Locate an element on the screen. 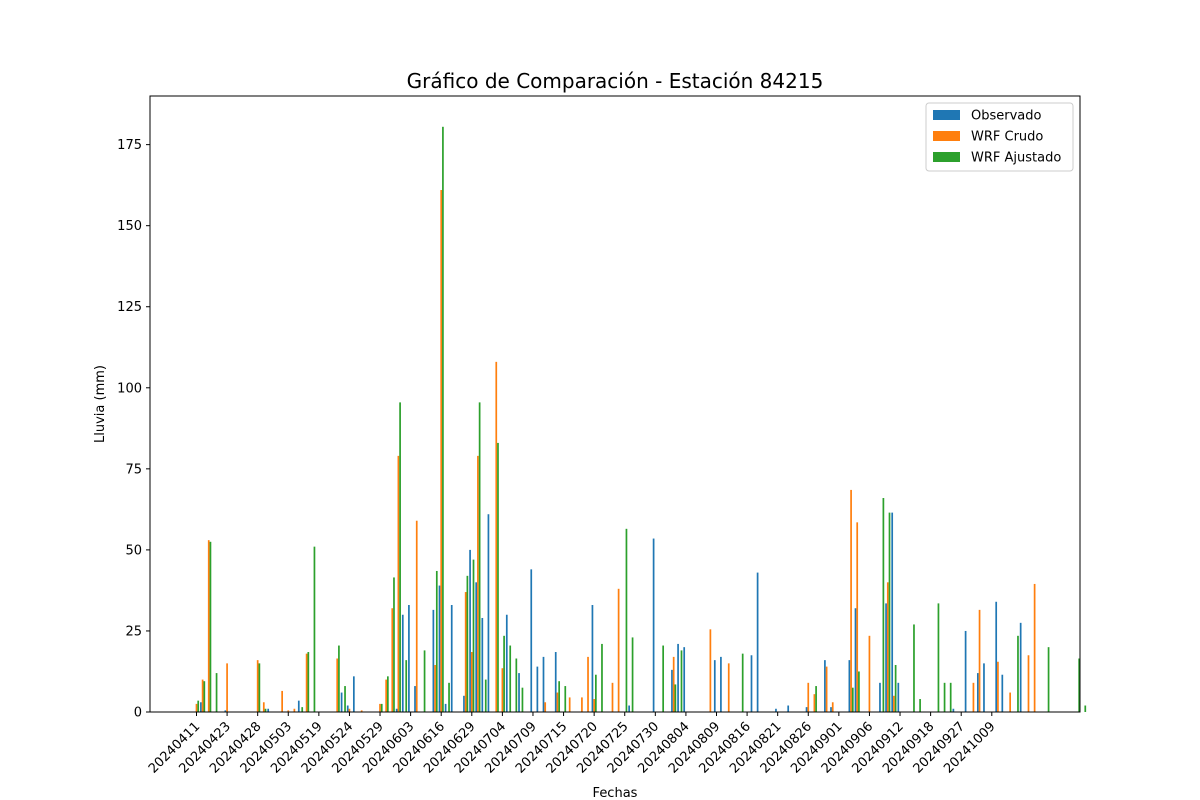  y-tick-label: 0 is located at coordinates (138, 713).